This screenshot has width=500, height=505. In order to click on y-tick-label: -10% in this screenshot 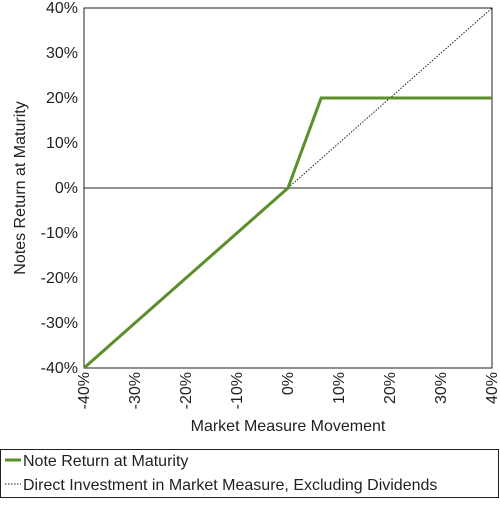, I will do `click(59, 233)`.